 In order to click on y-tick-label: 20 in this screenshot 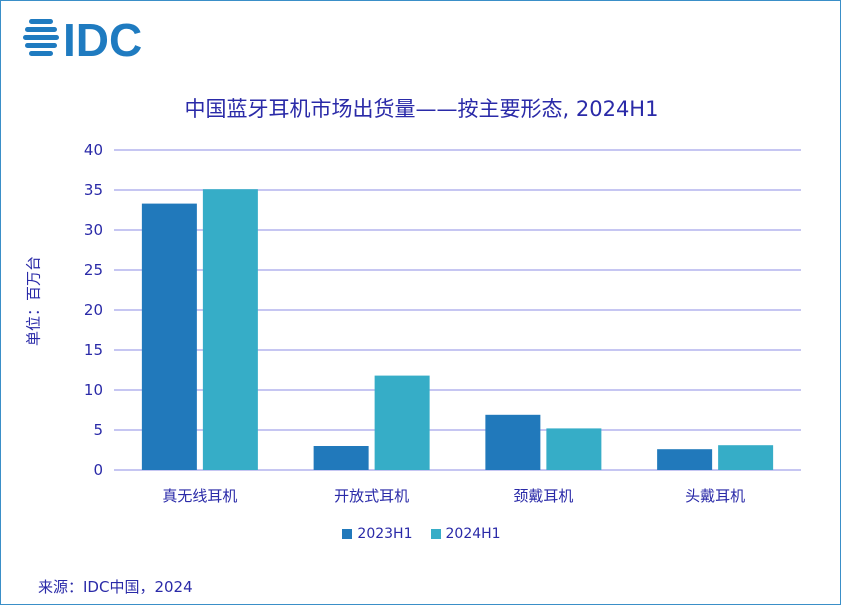, I will do `click(93, 310)`.